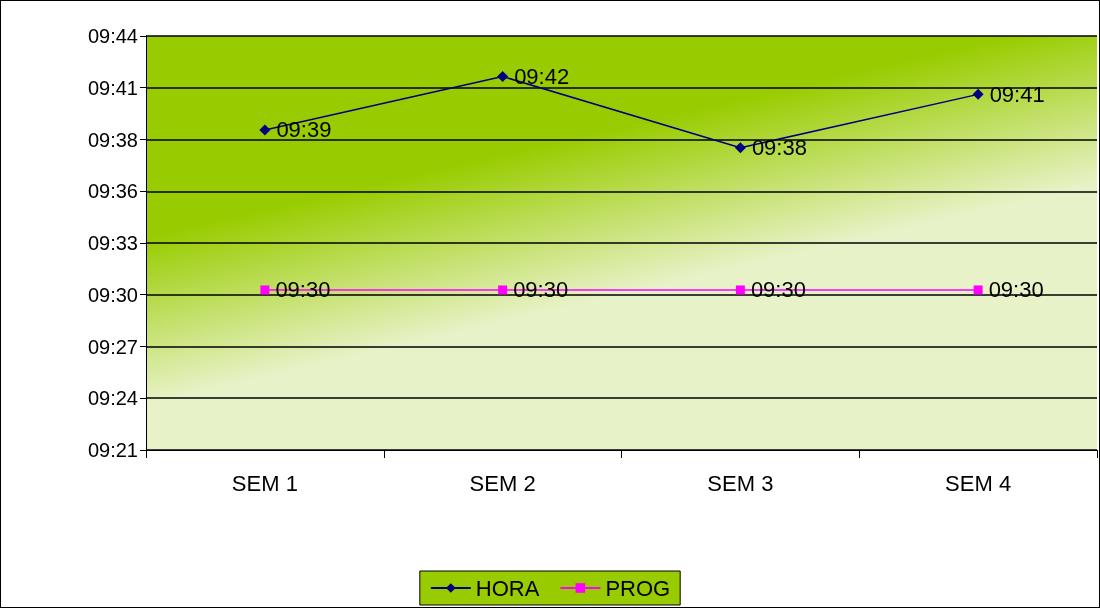 This screenshot has height=608, width=1100. I want to click on y-tick-label: 09:24, so click(112, 398).